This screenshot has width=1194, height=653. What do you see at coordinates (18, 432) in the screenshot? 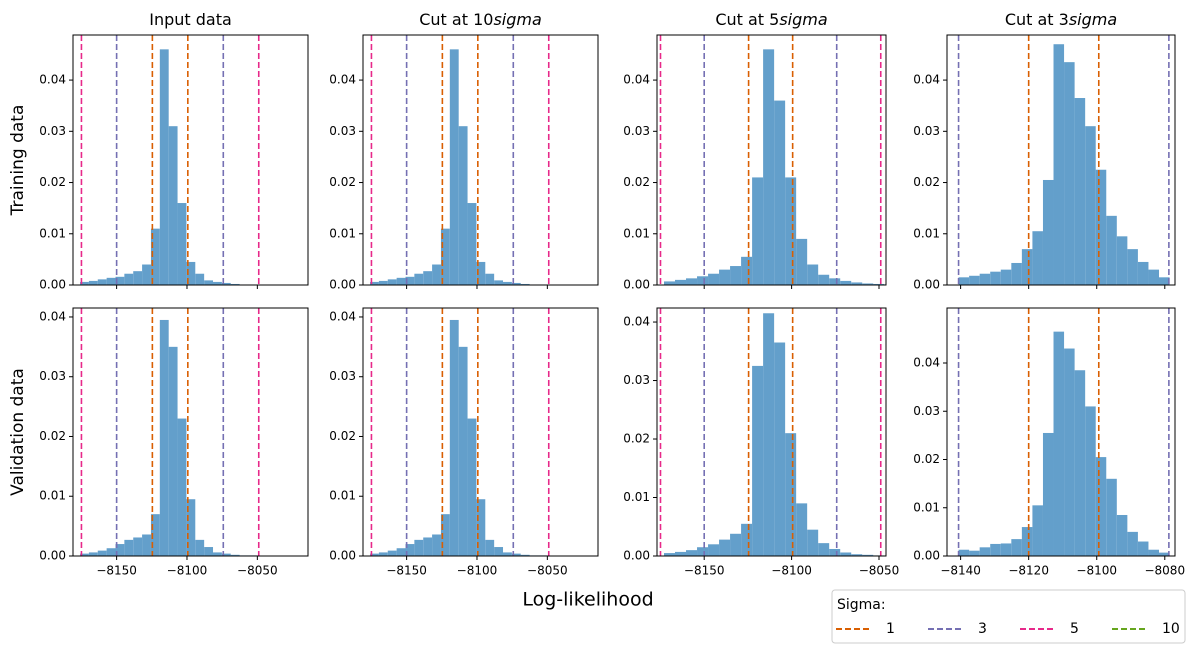
I see `y-axis-label: Validation data` at bounding box center [18, 432].